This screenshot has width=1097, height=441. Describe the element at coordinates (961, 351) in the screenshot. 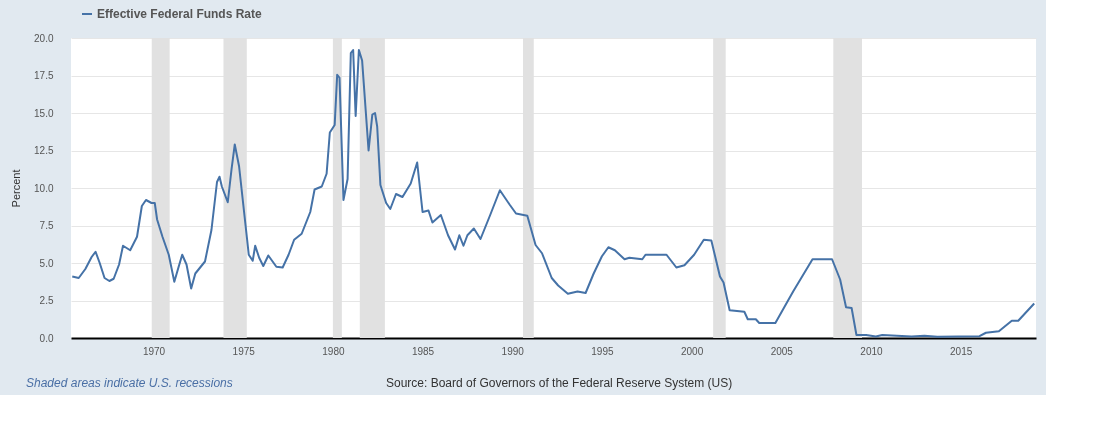

I see `x-tick-label: 2015` at that location.